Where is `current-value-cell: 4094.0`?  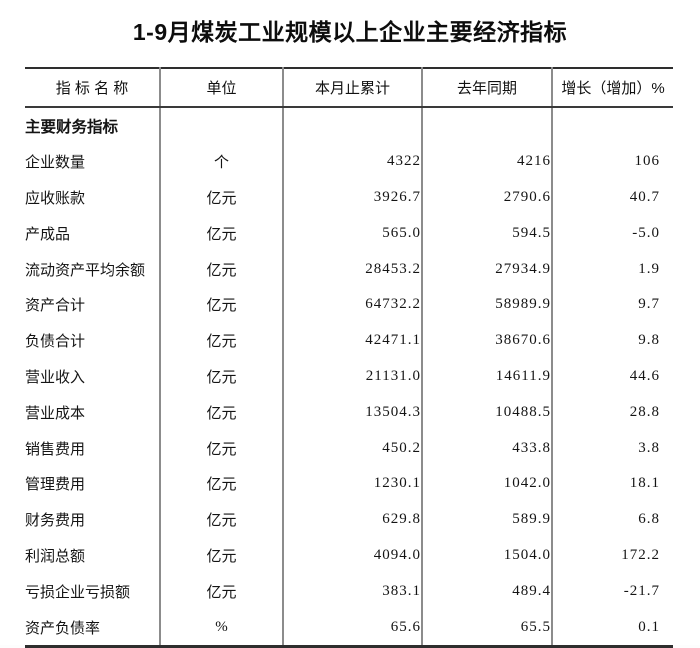
current-value-cell: 4094.0 is located at coordinates (353, 555).